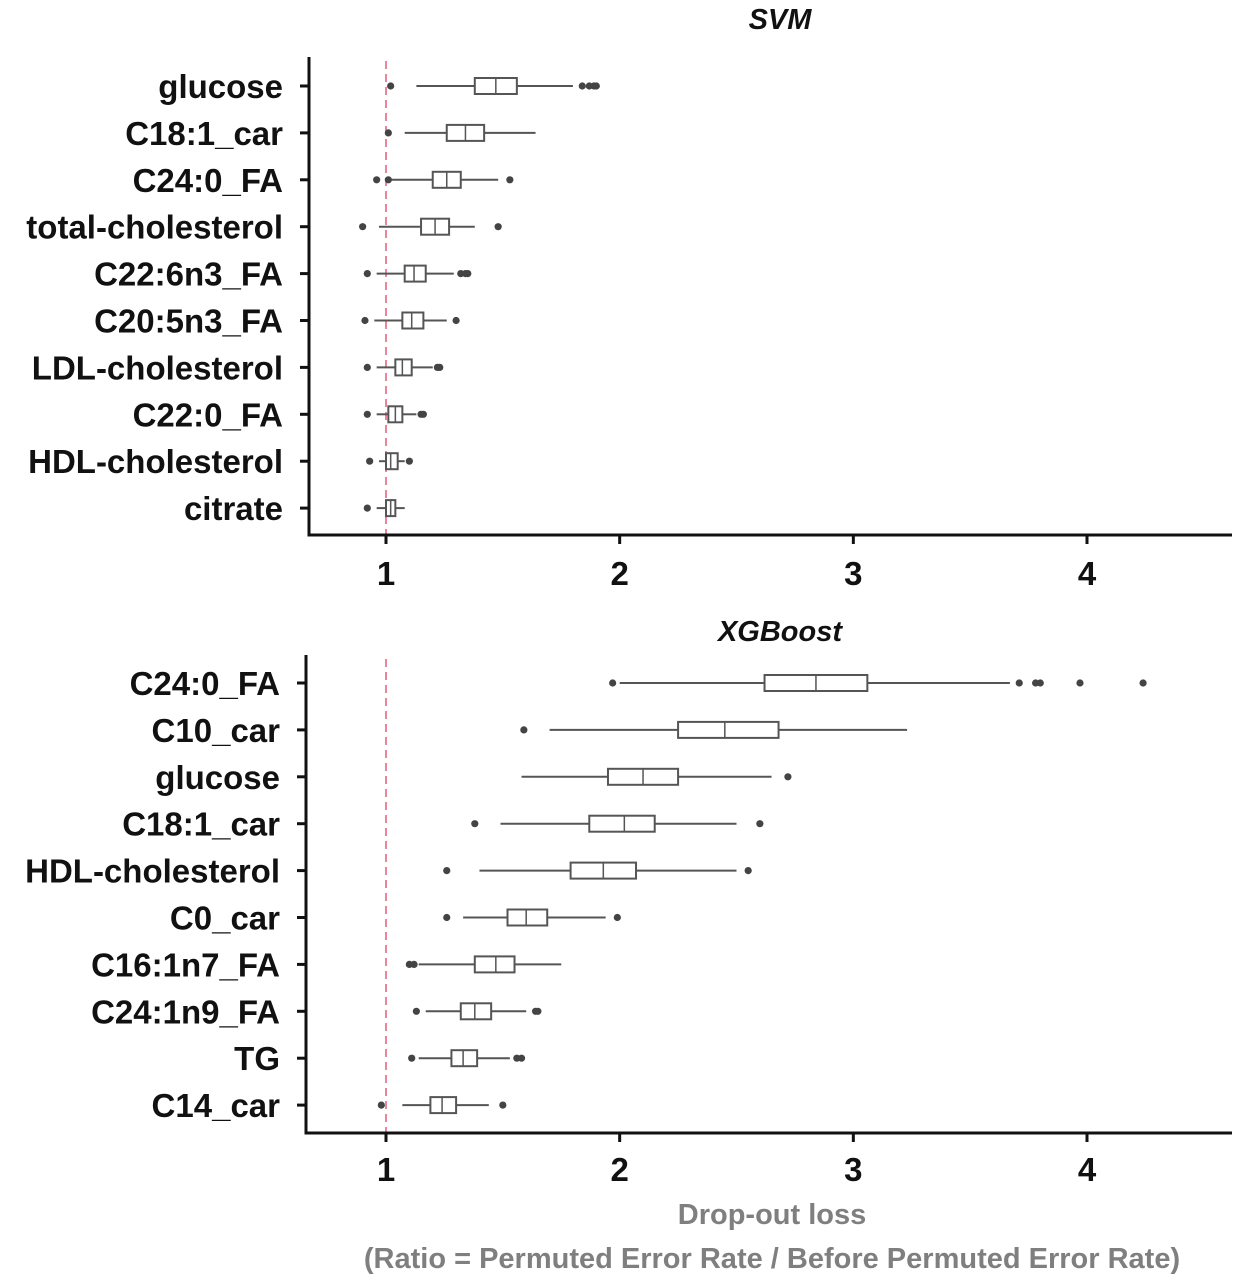 The width and height of the screenshot is (1240, 1280). What do you see at coordinates (225, 918) in the screenshot?
I see `category-label: C0_car` at bounding box center [225, 918].